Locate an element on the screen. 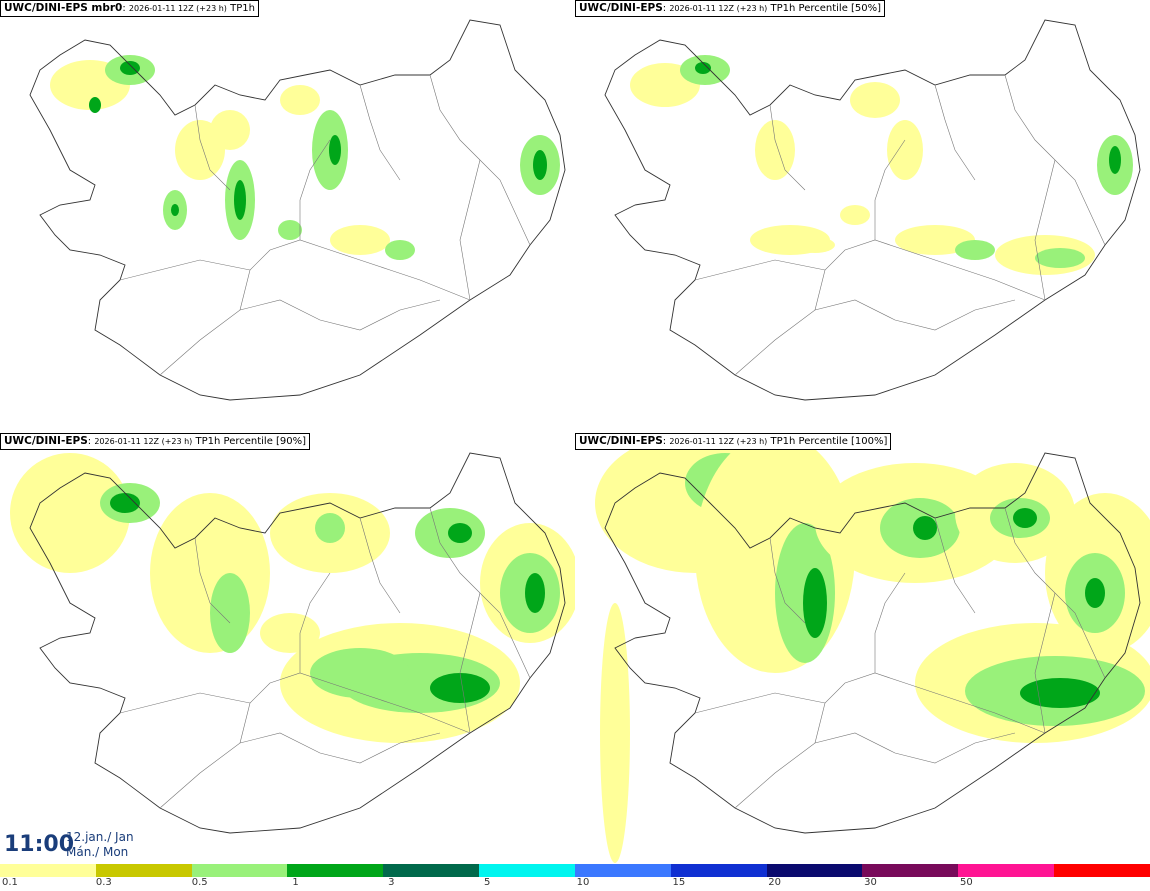 The width and height of the screenshot is (1150, 891). model-name: UWC/DINI-EPS mbr0 is located at coordinates (63, 8).